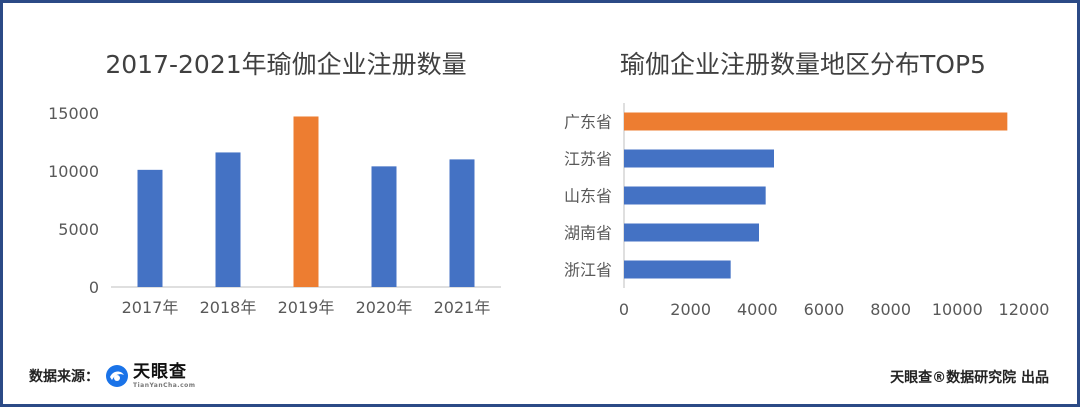 This screenshot has height=407, width=1080. What do you see at coordinates (64, 377) in the screenshot?
I see `source-label: 数据来源：` at bounding box center [64, 377].